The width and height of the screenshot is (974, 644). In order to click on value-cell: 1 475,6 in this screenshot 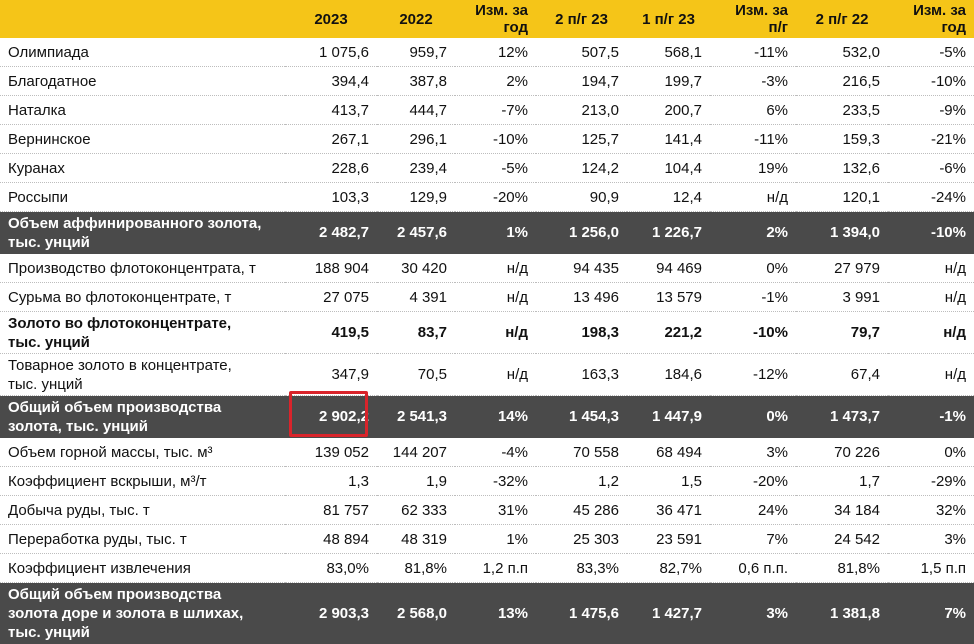, I will do `click(581, 613)`.